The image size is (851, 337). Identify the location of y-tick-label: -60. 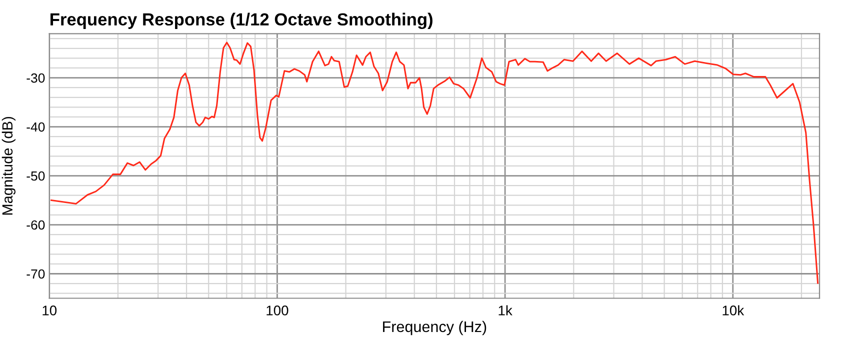
(35, 225).